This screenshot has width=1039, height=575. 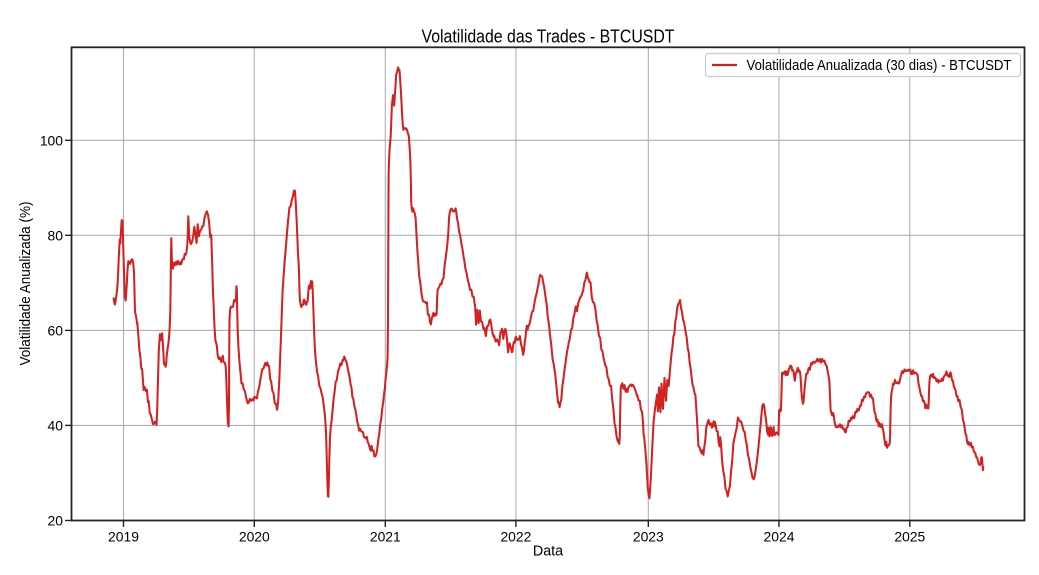 What do you see at coordinates (548, 37) in the screenshot?
I see `svg-text:Volatilidade das Trades - BTCU: Volatilidade das Trades - BTCUSDT` at bounding box center [548, 37].